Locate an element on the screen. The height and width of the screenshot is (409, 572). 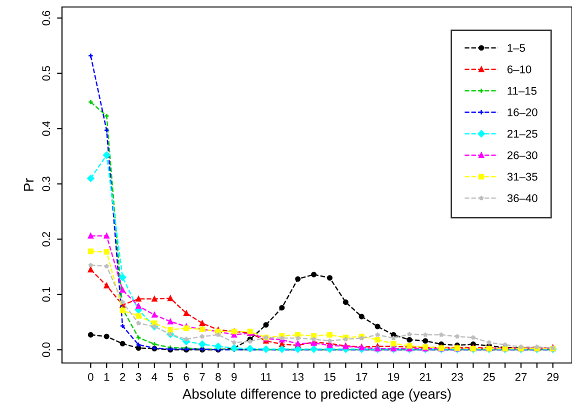
x-tick-label: 27 is located at coordinates (521, 377).